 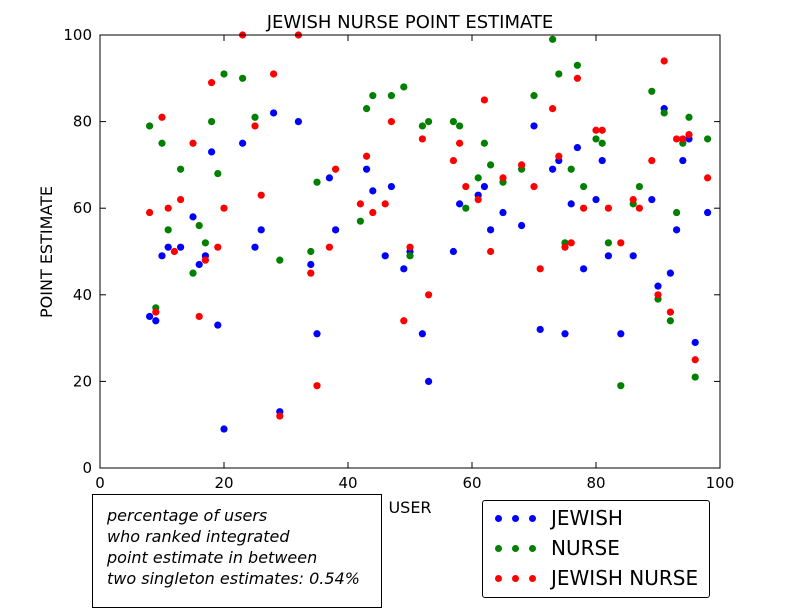 I want to click on annotation-line: who ranked integrated, so click(x=198, y=536).